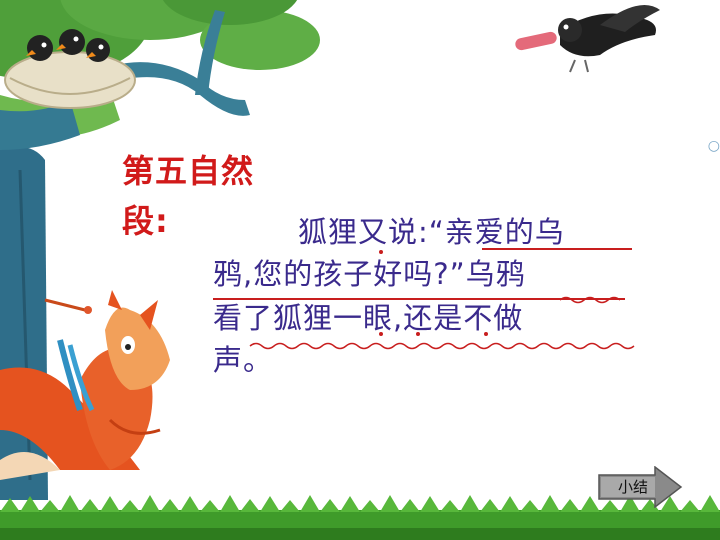  What do you see at coordinates (243, 360) in the screenshot?
I see `body-line-4: 声。` at bounding box center [243, 360].